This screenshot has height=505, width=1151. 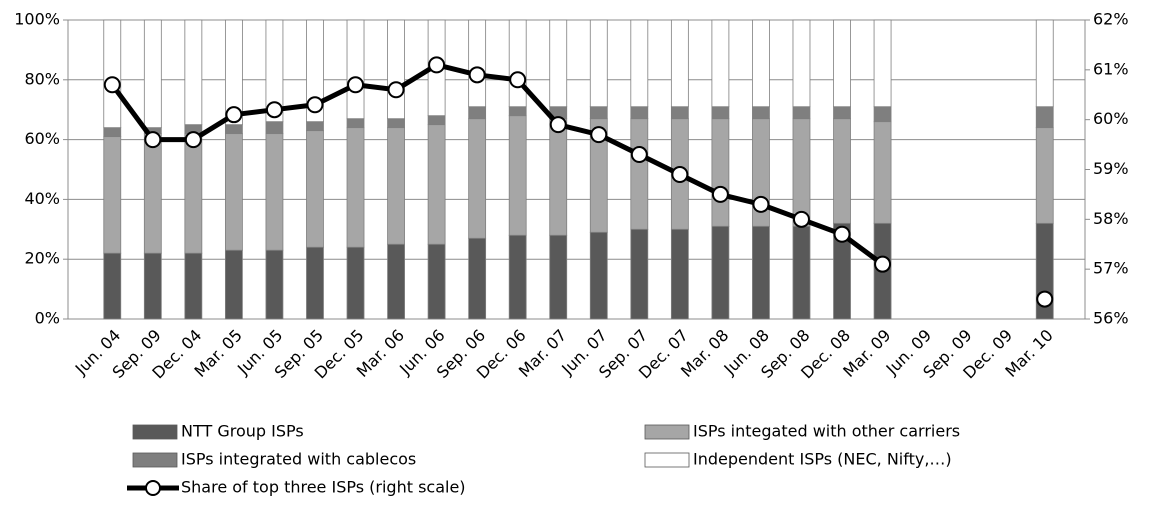 What do you see at coordinates (153, 488) in the screenshot?
I see `legend-marker` at bounding box center [153, 488].